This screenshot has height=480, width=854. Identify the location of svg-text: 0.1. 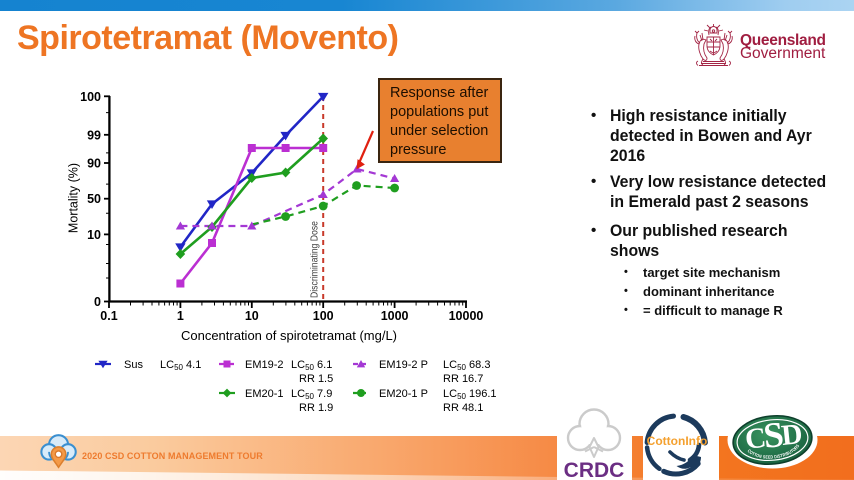
(108, 316).